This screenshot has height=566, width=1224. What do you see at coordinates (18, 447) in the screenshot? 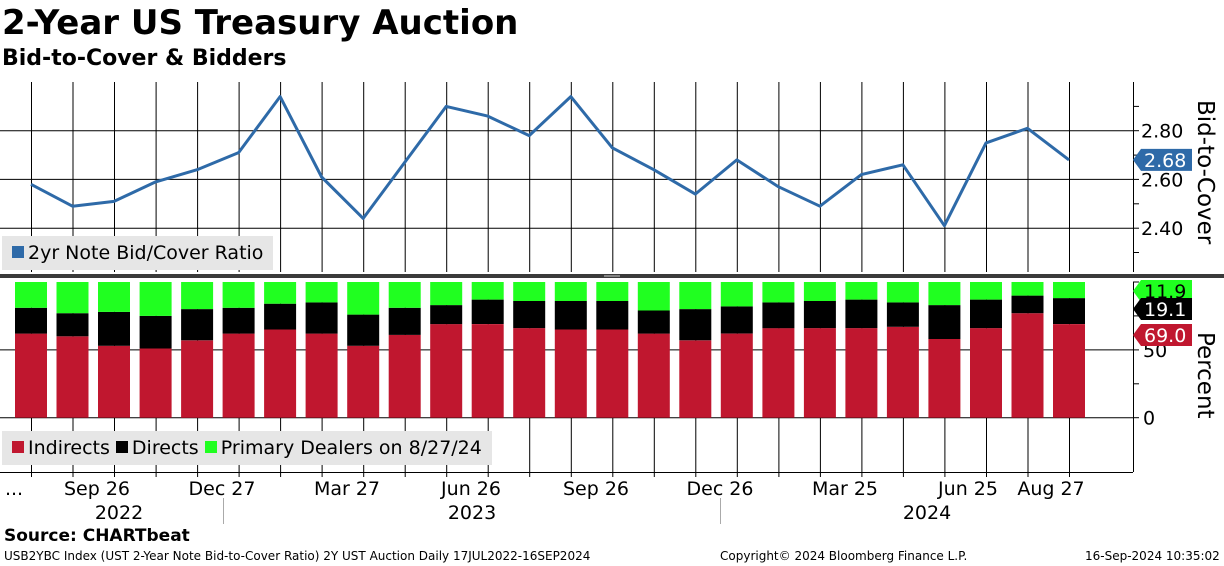
I see `legend-swatch-indirects` at bounding box center [18, 447].